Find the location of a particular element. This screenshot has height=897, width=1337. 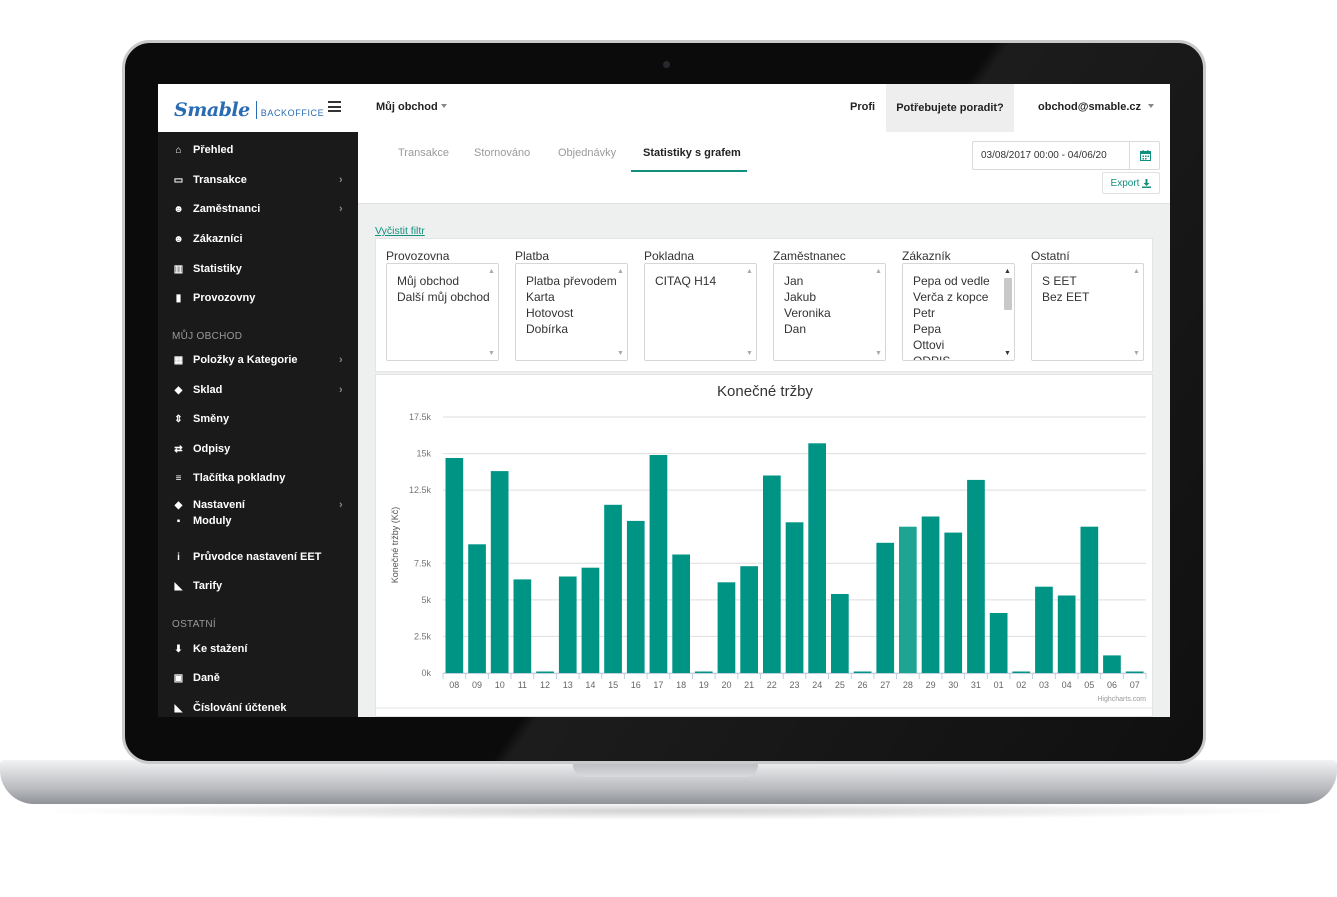

sidebar-item-dane: ▣ Daně is located at coordinates (258, 678).